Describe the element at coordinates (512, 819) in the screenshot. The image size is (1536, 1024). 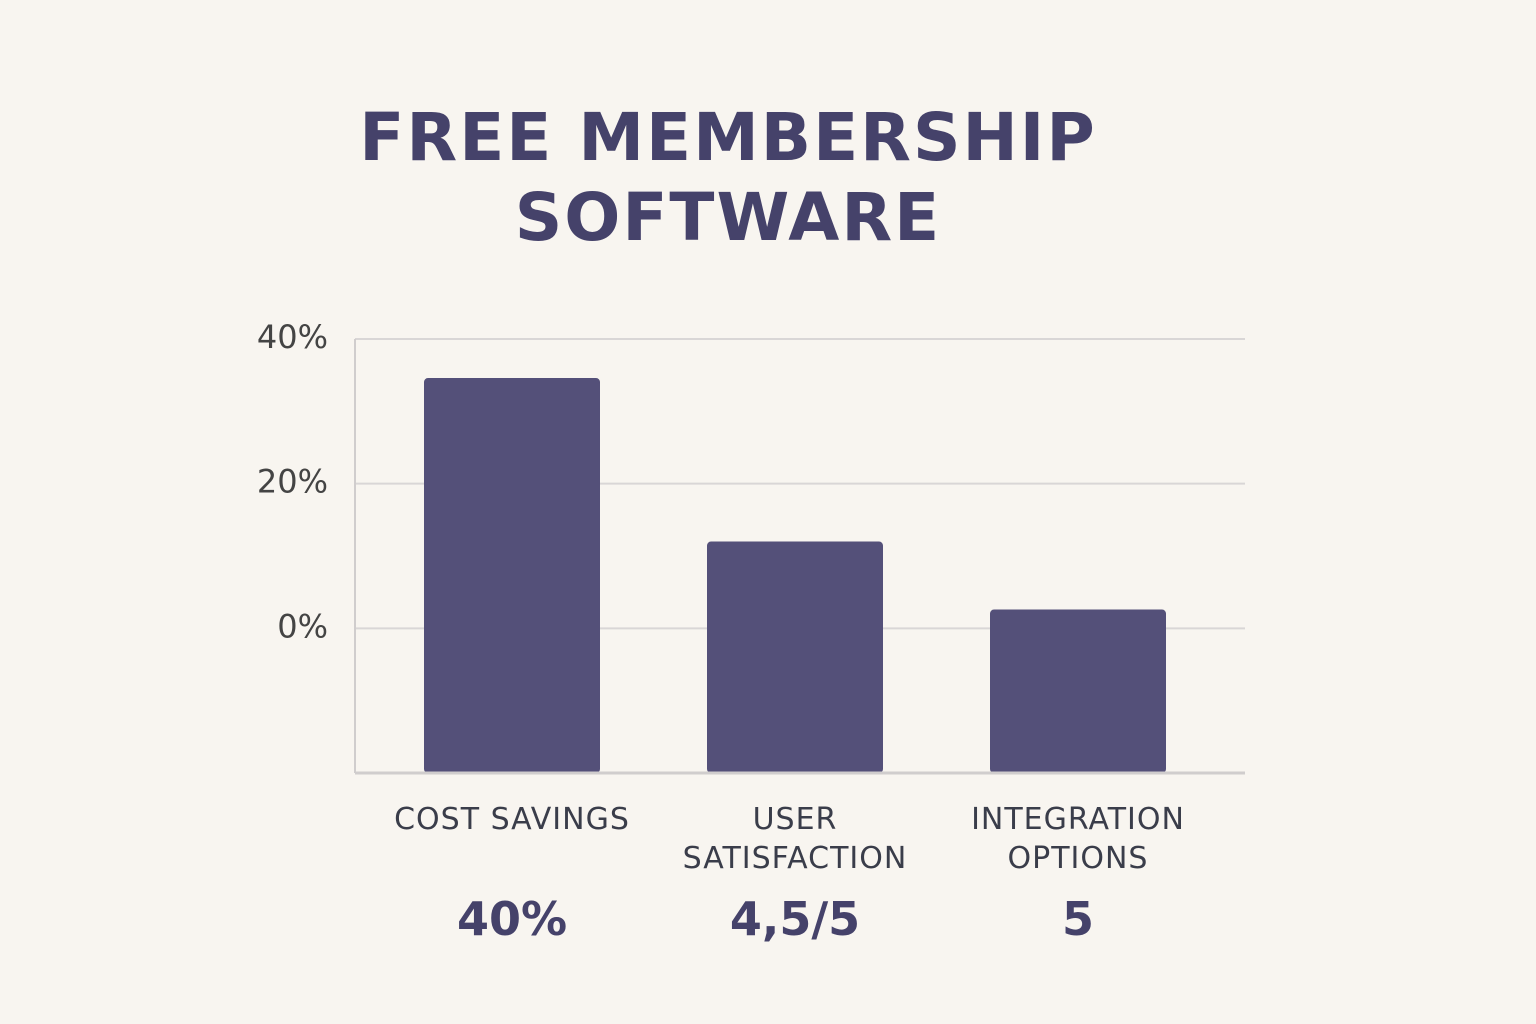
I see `x-tick-label: COST SAVINGS` at that location.